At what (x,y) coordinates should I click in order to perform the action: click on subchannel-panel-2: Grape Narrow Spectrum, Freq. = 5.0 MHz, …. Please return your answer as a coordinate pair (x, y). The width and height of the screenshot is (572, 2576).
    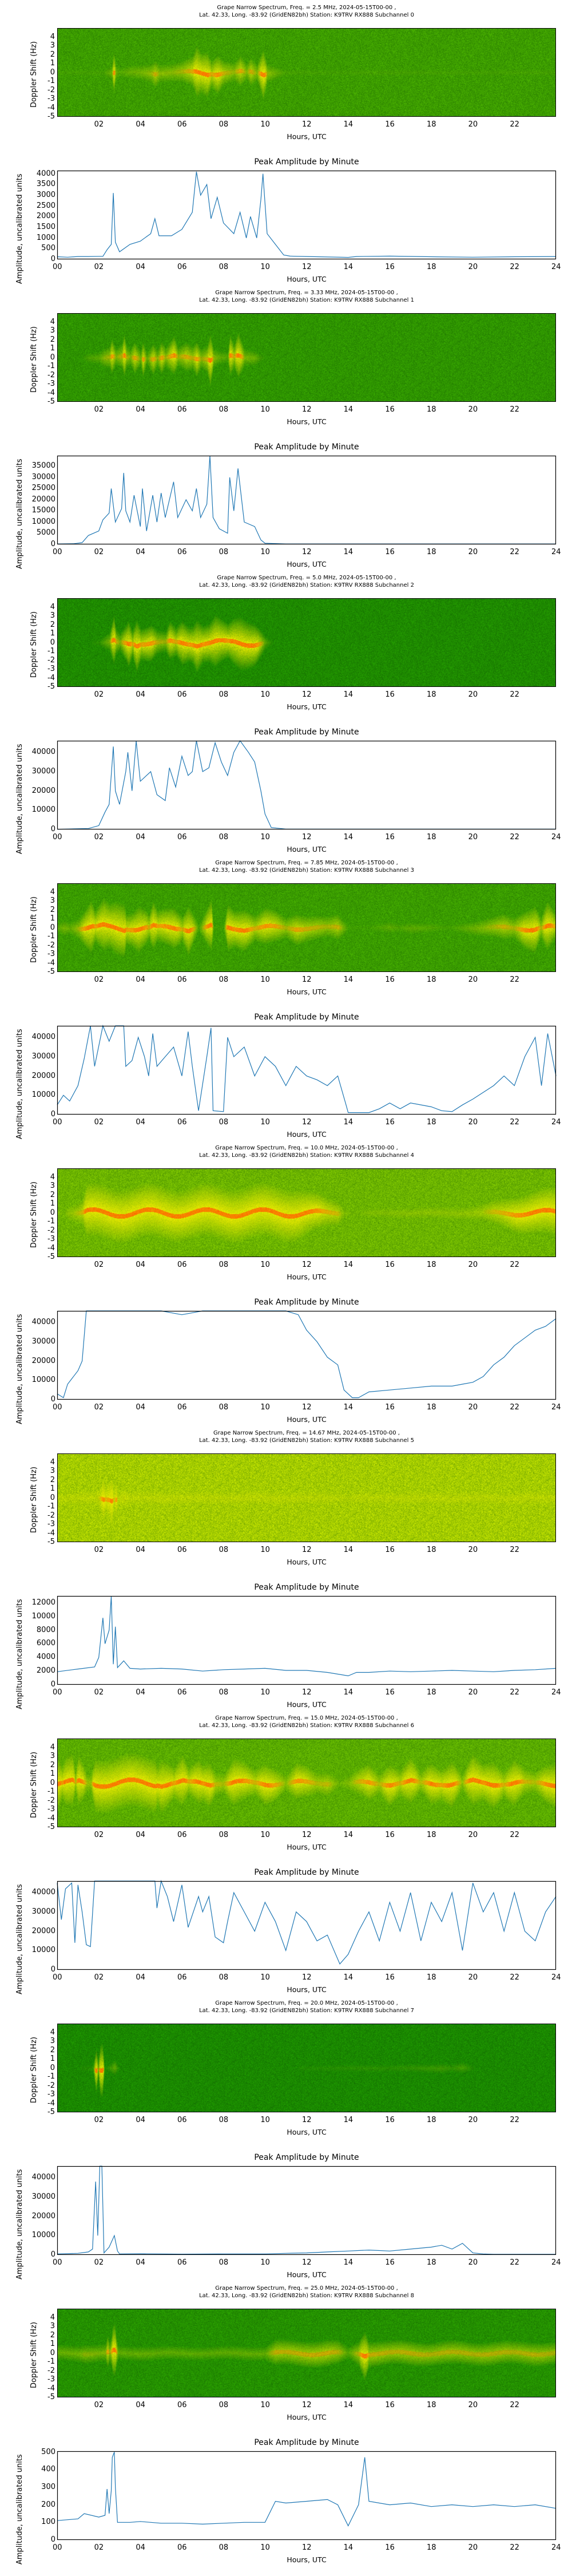
    Looking at the image, I should click on (286, 712).